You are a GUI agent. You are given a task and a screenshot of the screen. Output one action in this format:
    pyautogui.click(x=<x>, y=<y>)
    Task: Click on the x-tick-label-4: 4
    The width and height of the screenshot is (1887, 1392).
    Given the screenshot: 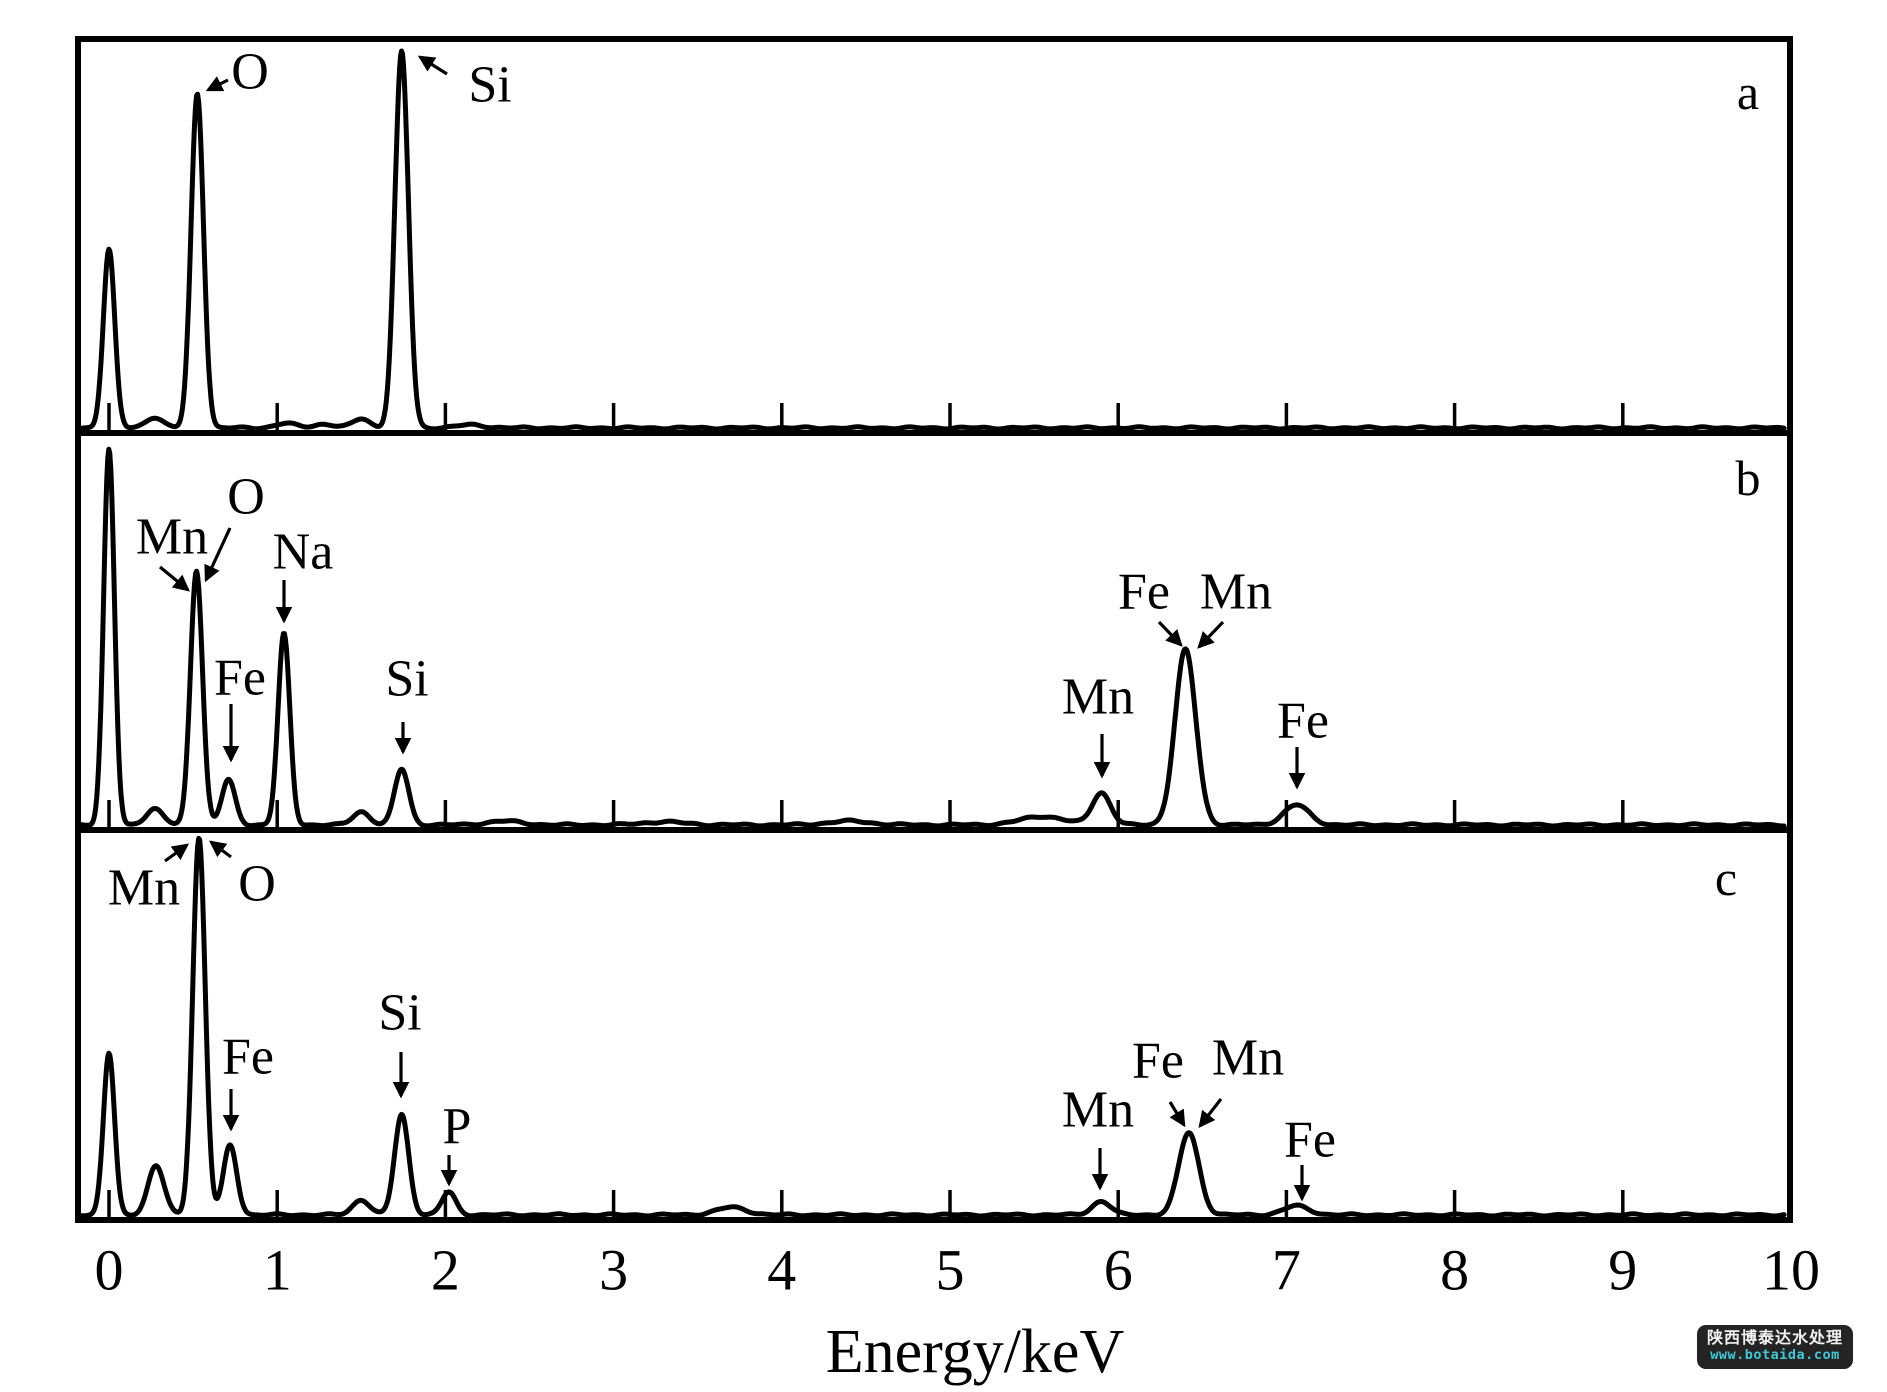 What is the action you would take?
    pyautogui.click(x=781, y=1270)
    